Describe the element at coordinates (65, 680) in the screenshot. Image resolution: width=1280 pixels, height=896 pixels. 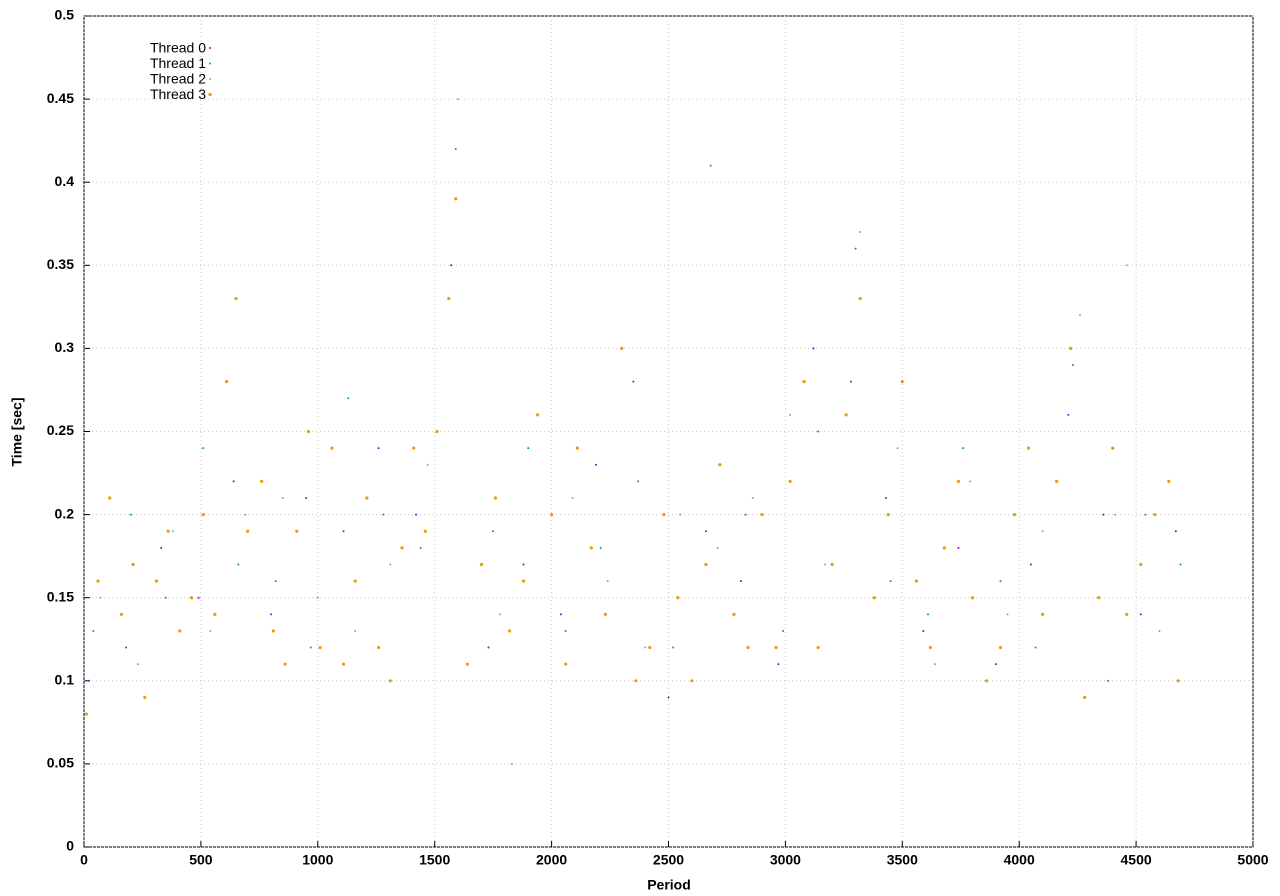
I see `y-tick-label: 0.1` at that location.